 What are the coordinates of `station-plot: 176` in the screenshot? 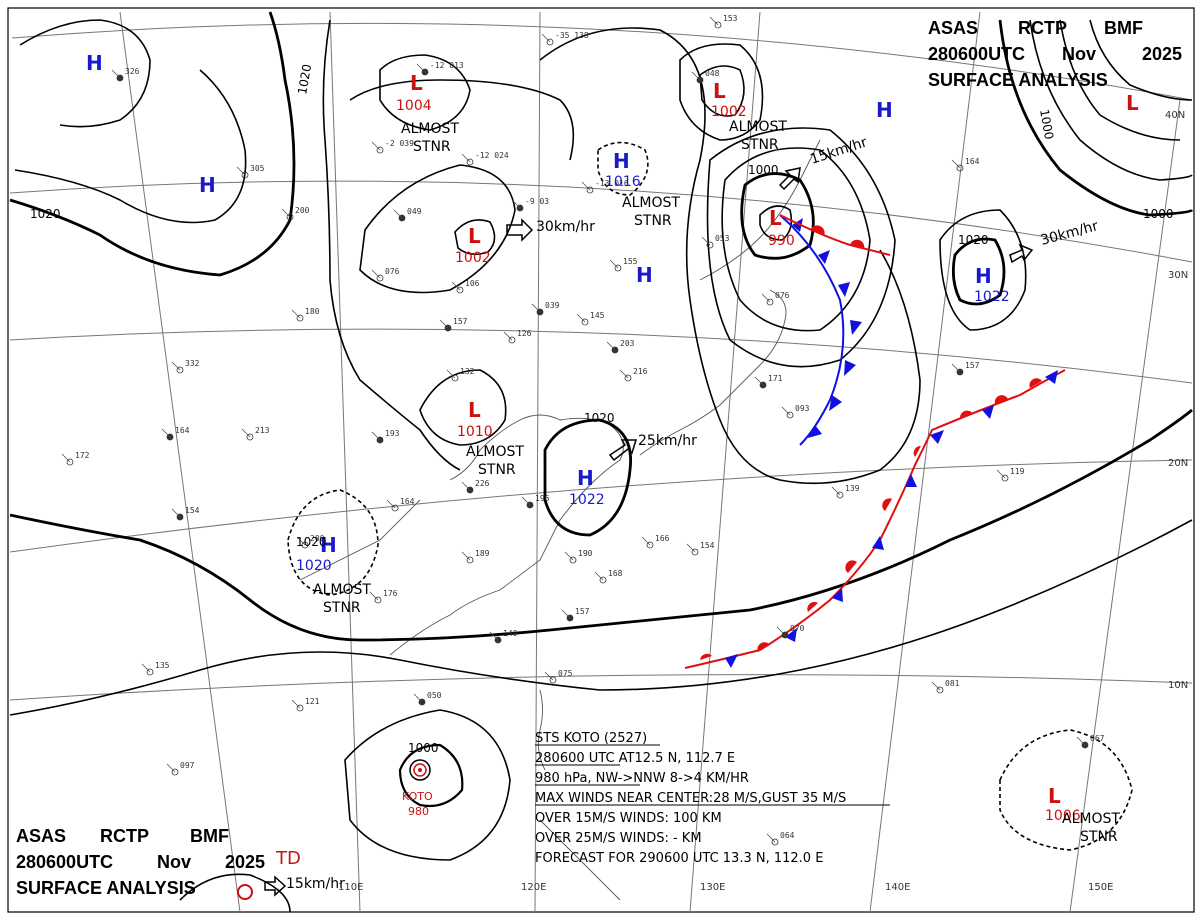 It's located at (383, 596).